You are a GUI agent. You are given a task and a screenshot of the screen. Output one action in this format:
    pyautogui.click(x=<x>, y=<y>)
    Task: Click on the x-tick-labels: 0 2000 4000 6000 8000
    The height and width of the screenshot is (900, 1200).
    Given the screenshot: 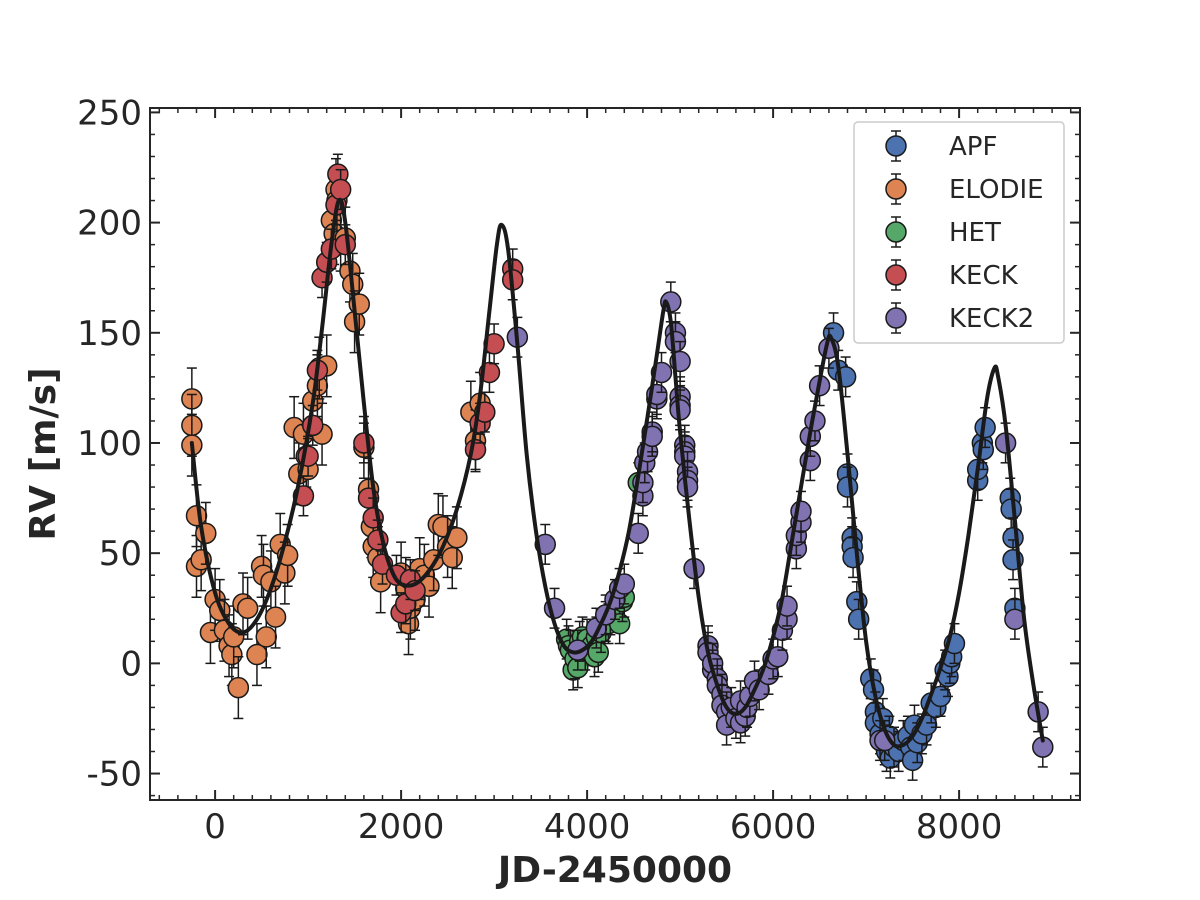 What is the action you would take?
    pyautogui.click(x=603, y=827)
    